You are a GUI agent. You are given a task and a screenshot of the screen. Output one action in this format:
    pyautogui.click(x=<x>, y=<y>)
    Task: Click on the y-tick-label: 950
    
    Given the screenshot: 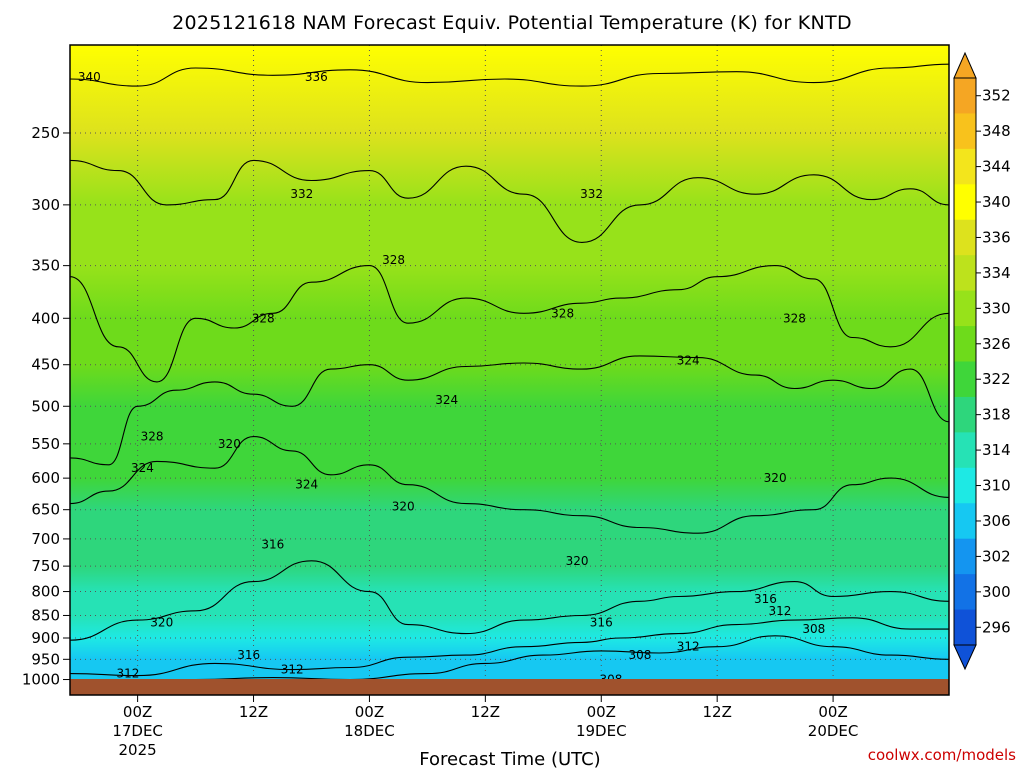 What is the action you would take?
    pyautogui.click(x=45, y=659)
    